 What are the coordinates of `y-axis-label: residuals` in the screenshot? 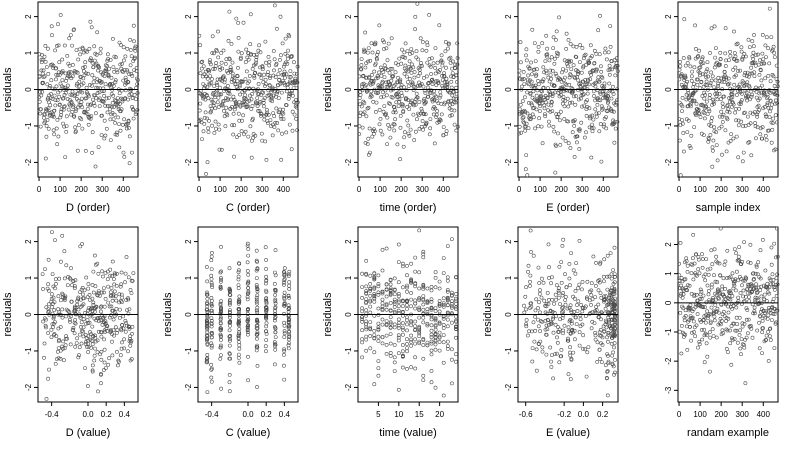 It's located at (328, 314).